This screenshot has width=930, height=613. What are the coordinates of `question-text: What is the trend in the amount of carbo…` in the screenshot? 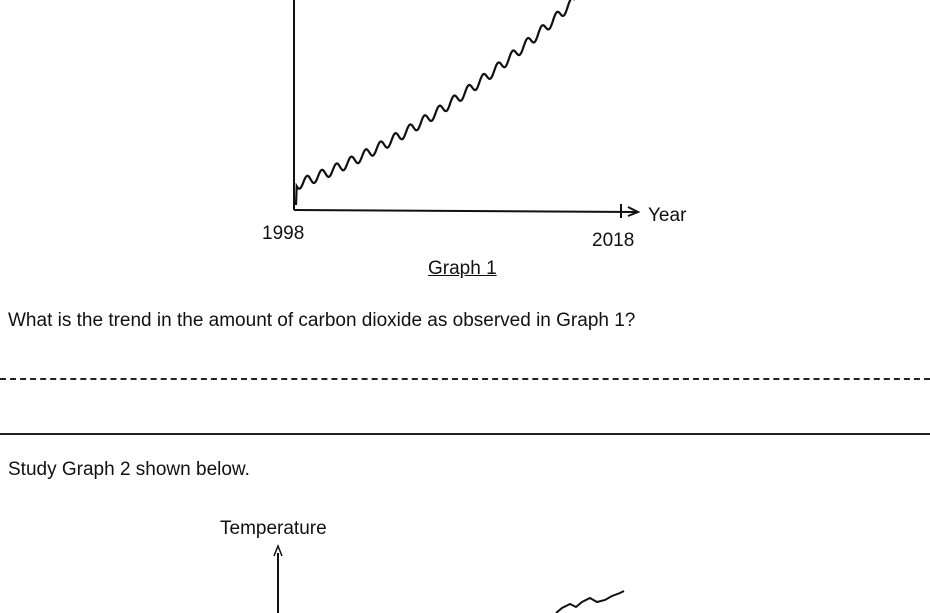 It's located at (322, 320).